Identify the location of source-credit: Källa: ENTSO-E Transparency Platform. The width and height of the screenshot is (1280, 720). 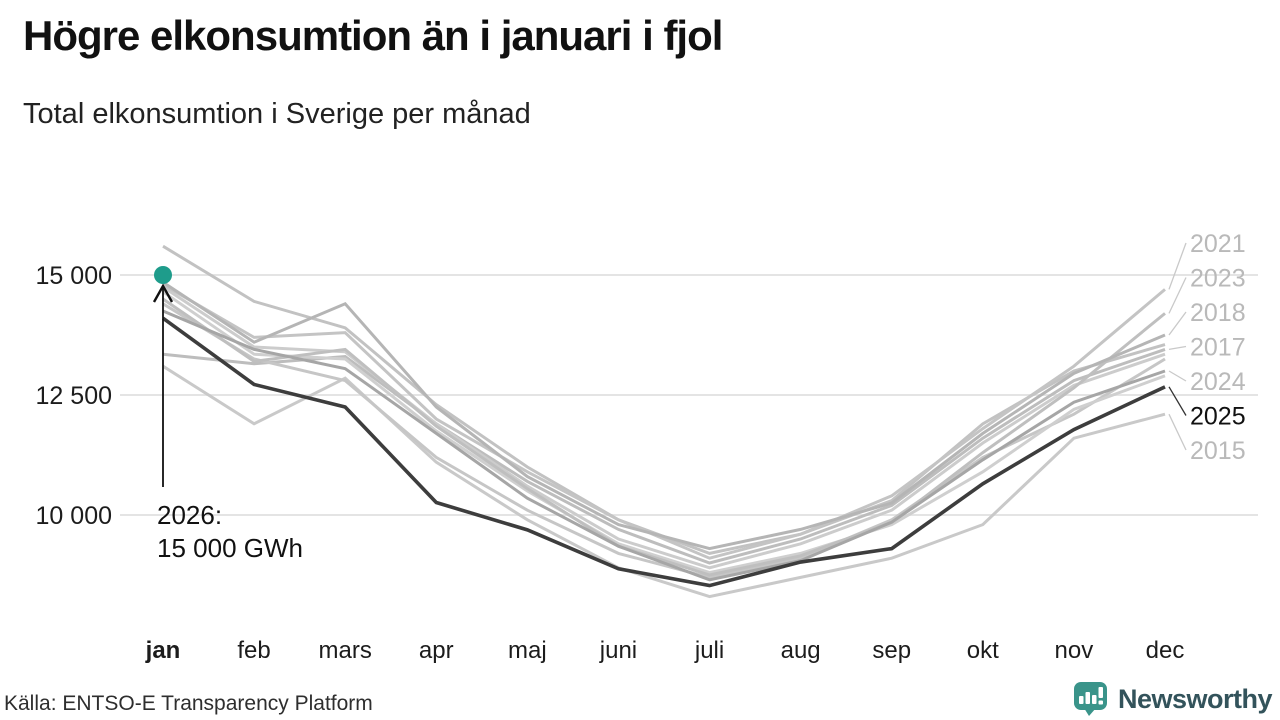
(188, 703).